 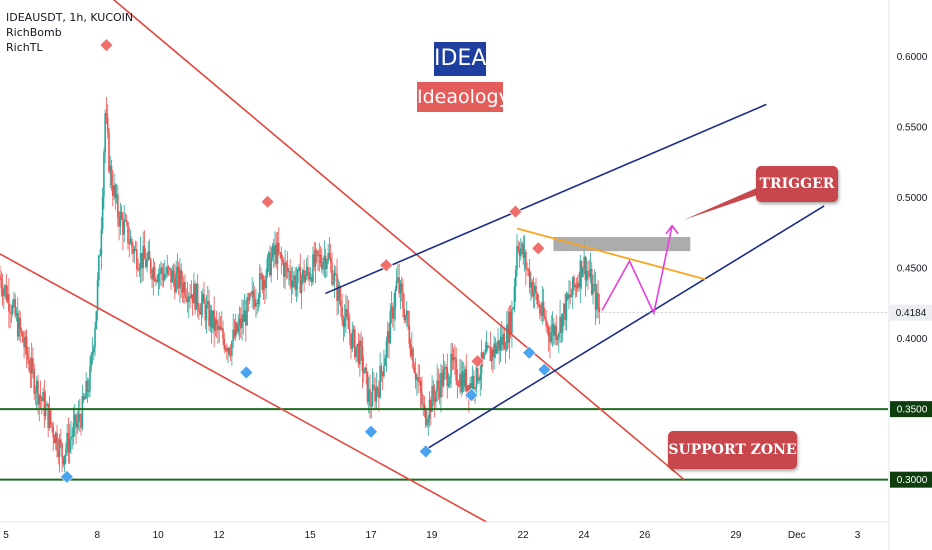 What do you see at coordinates (219, 535) in the screenshot?
I see `x-tick-label: 12` at bounding box center [219, 535].